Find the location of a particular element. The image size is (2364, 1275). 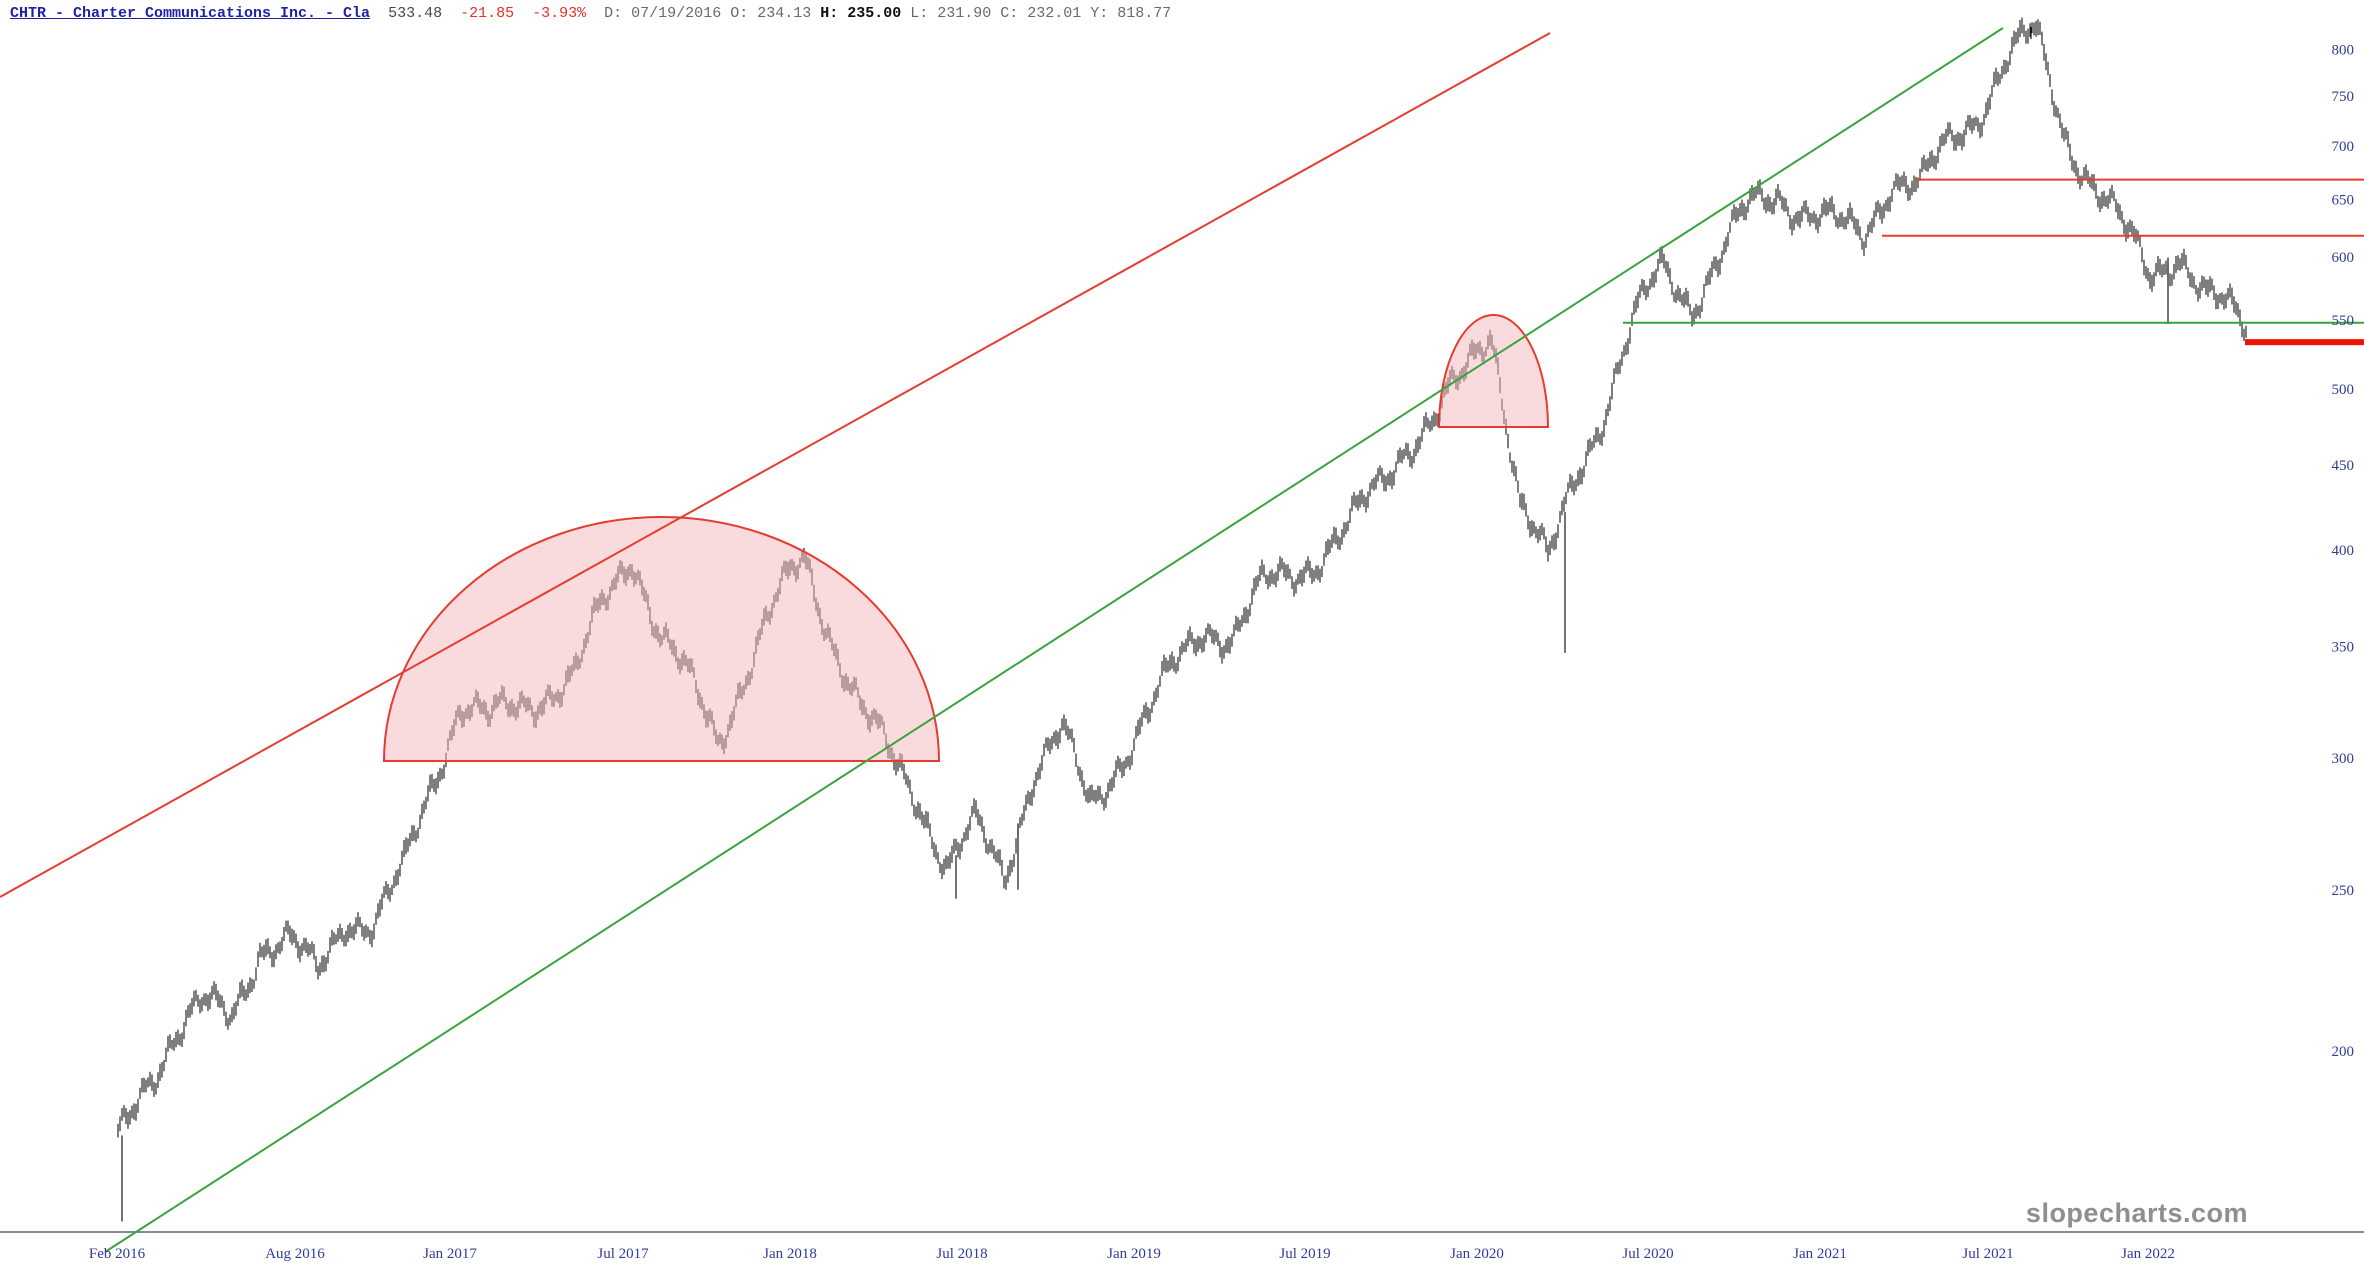

y-tick-label: 300 is located at coordinates (2343, 759).